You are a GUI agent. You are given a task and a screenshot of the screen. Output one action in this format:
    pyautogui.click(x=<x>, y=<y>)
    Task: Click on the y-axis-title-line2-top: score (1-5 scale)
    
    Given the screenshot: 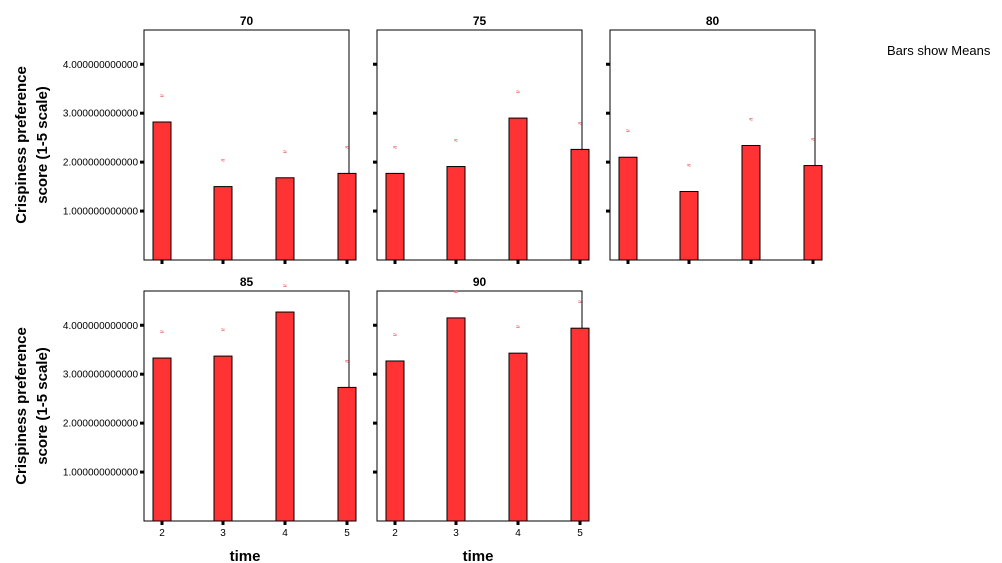 What is the action you would take?
    pyautogui.click(x=42, y=145)
    